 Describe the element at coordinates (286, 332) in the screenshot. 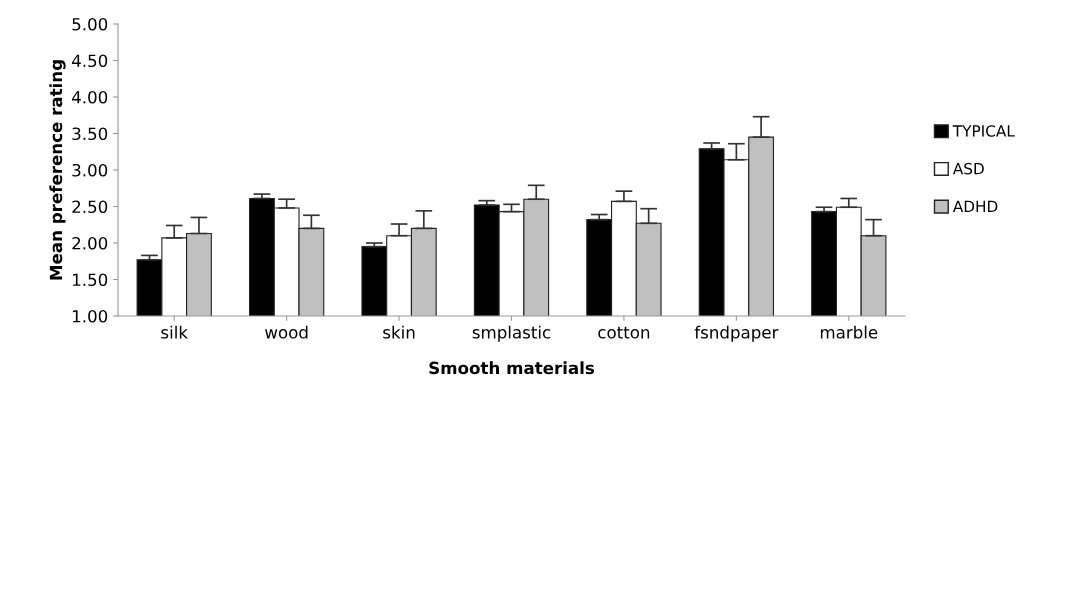

I see `x-tick-label: wood` at that location.